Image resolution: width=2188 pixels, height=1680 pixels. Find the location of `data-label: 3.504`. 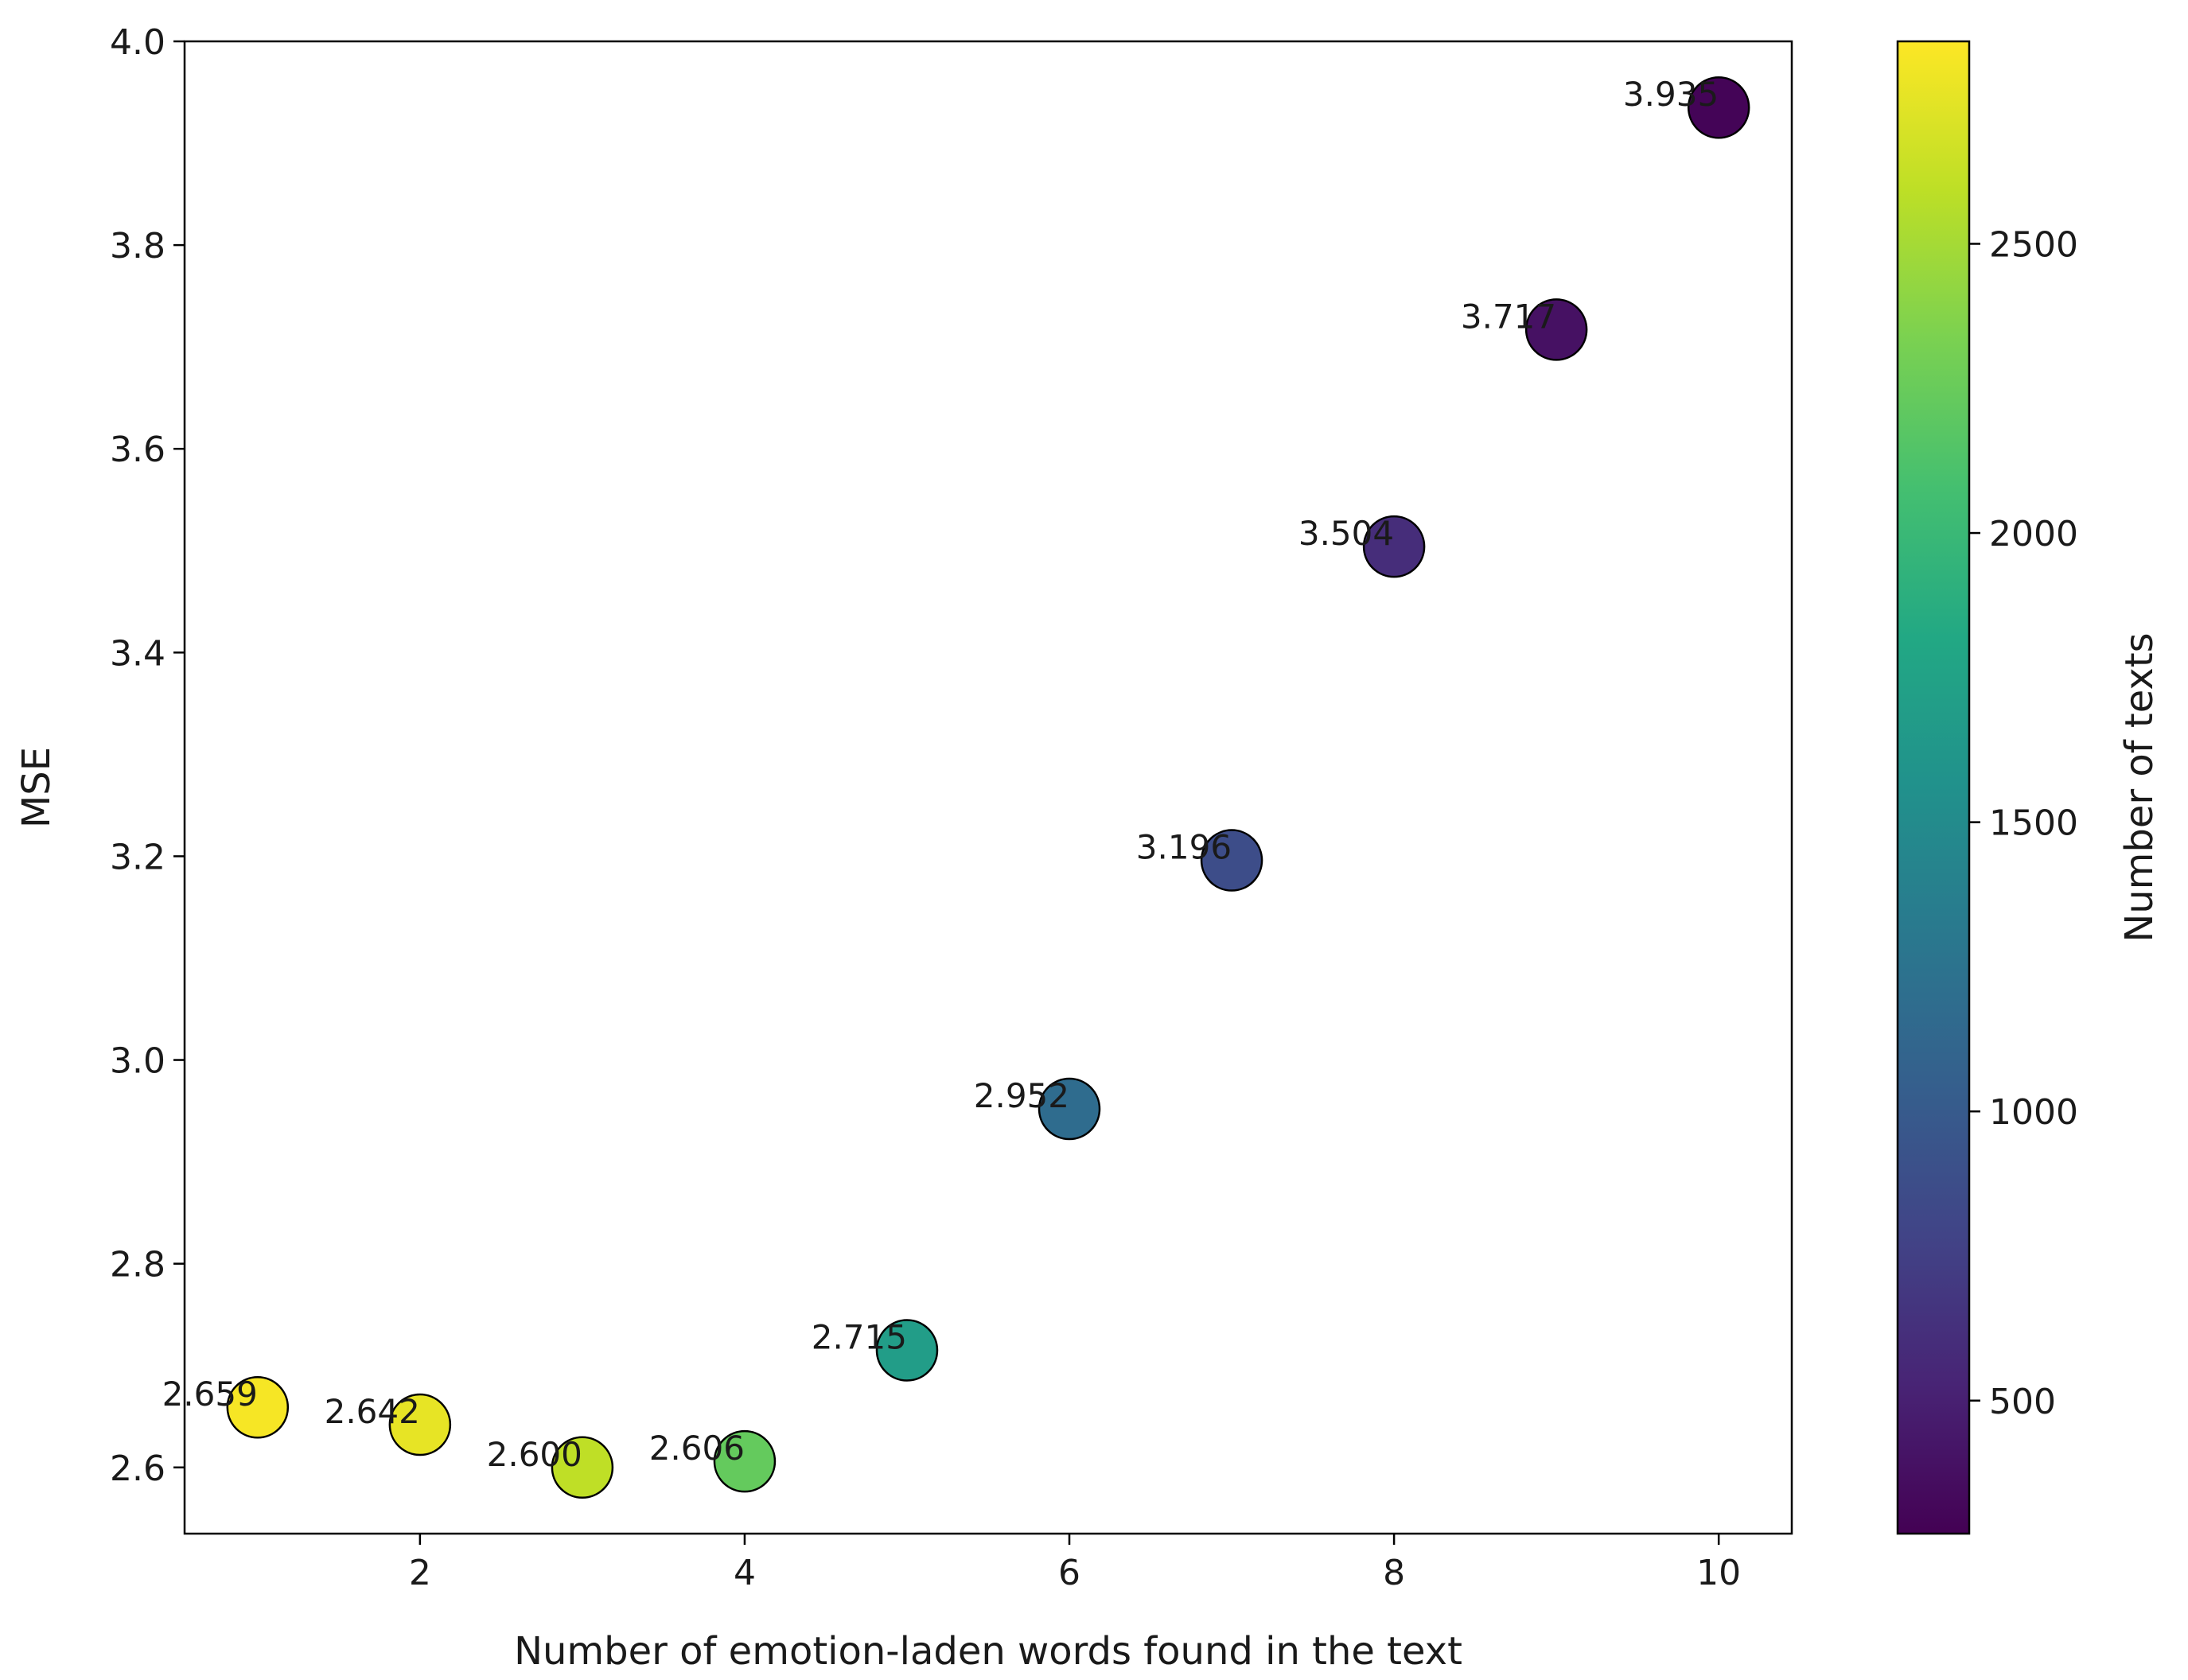

data-label: 3.504 is located at coordinates (1346, 533).